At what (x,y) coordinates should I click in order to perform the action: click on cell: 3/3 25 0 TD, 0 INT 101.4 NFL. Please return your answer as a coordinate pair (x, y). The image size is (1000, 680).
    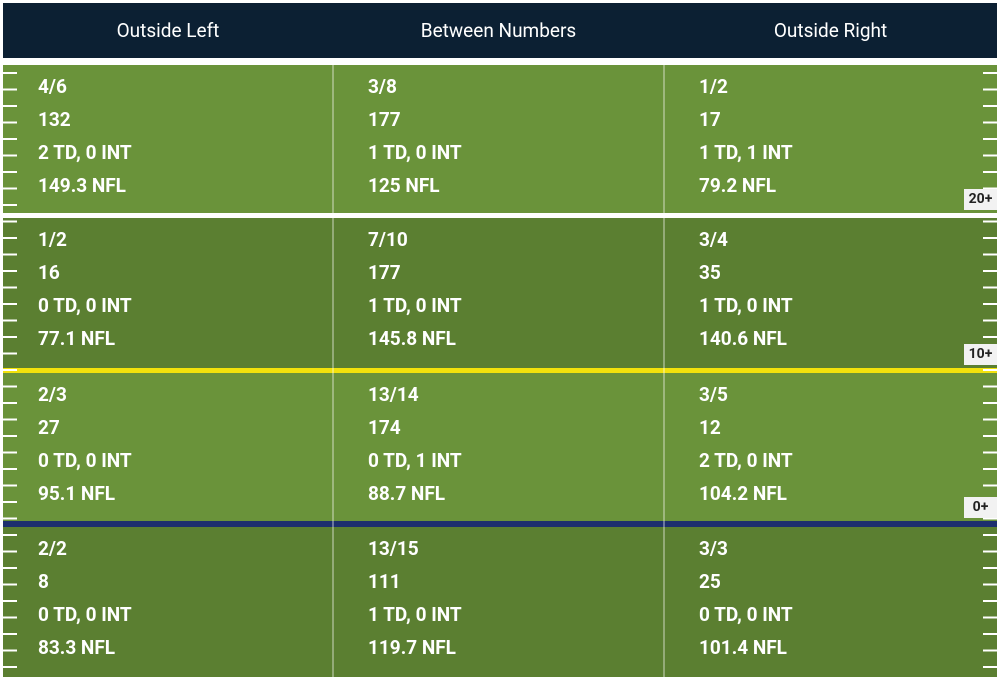
    Looking at the image, I should click on (839, 603).